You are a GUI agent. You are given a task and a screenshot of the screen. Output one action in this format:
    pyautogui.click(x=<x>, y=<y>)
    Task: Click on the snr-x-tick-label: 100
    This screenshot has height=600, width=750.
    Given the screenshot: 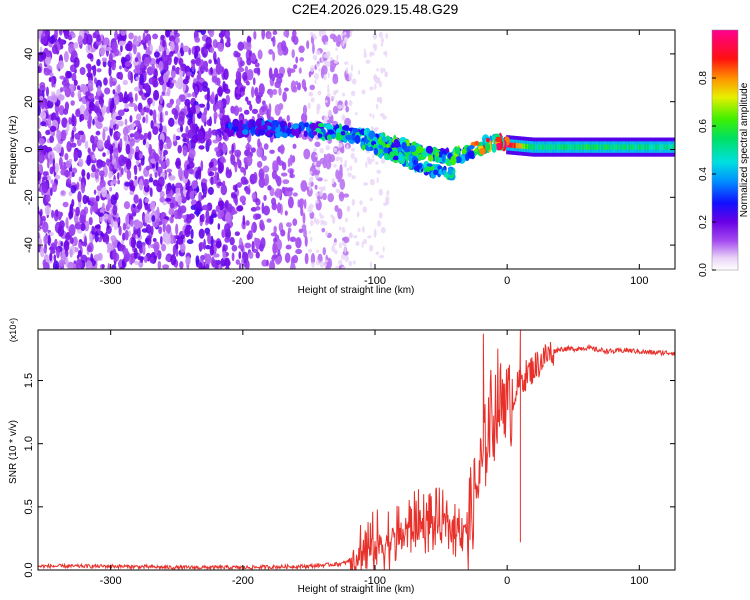 What is the action you would take?
    pyautogui.click(x=639, y=581)
    